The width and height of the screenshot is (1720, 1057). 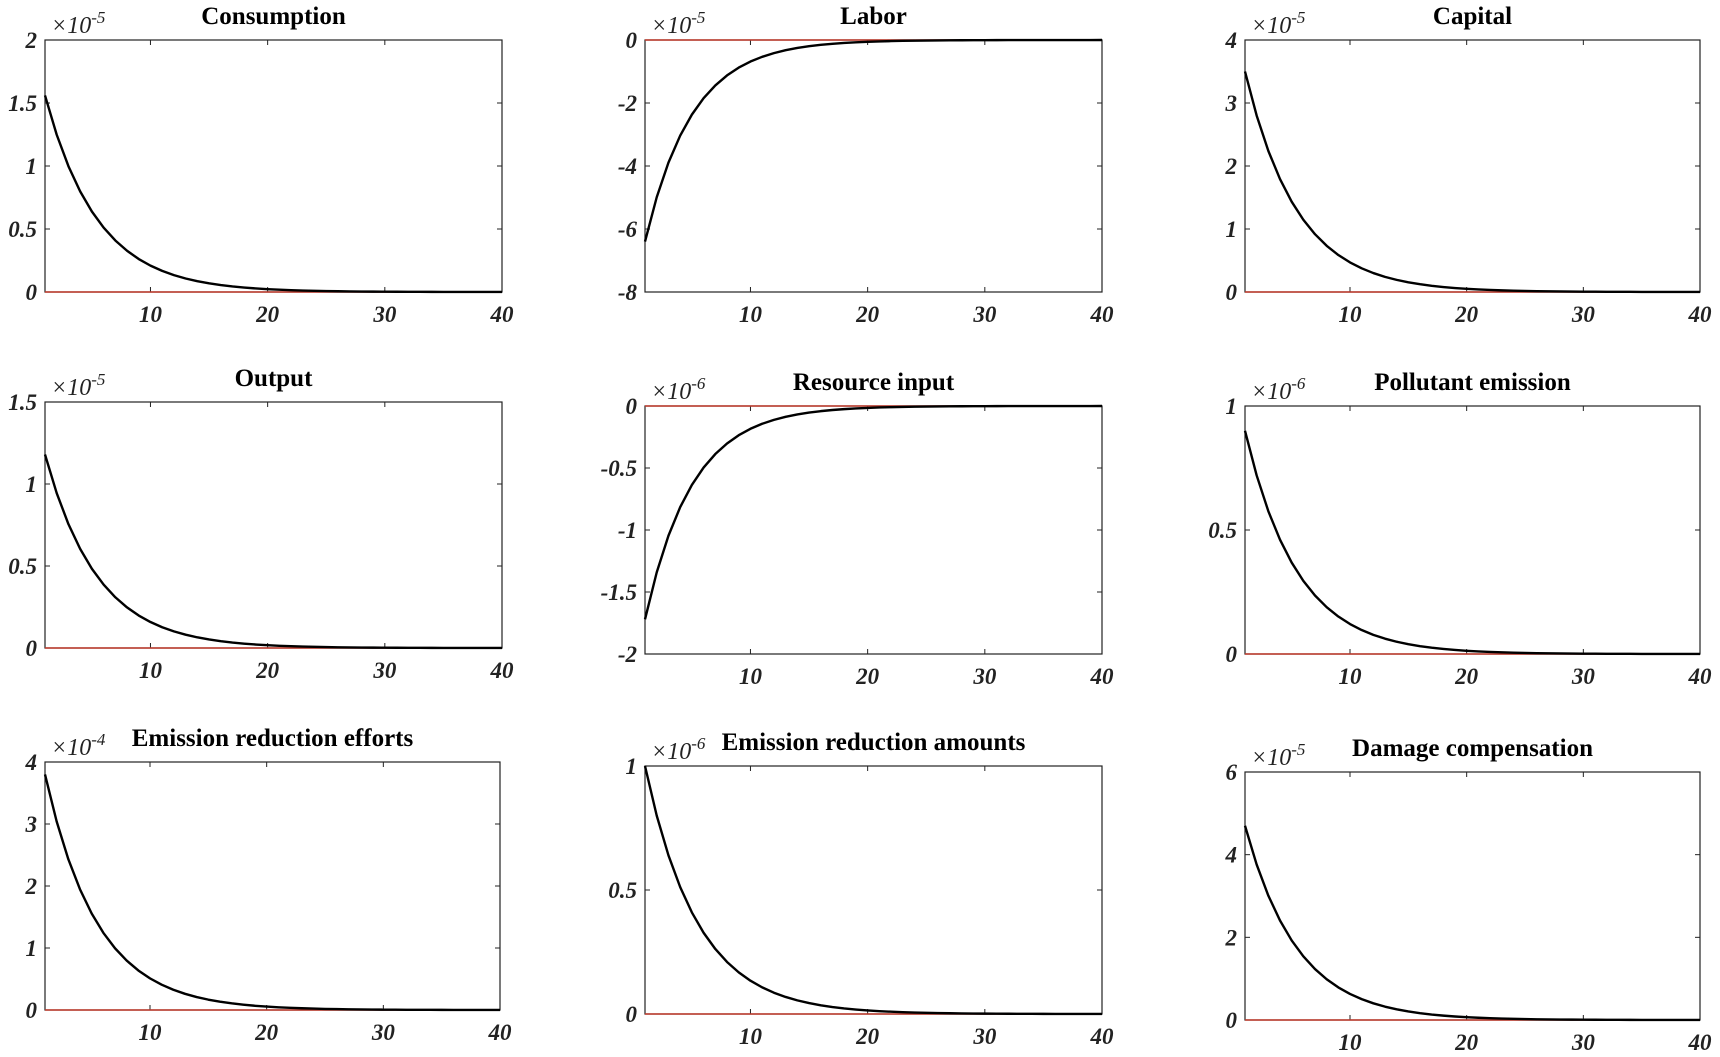 What do you see at coordinates (873, 16) in the screenshot?
I see `panel-title: Labor` at bounding box center [873, 16].